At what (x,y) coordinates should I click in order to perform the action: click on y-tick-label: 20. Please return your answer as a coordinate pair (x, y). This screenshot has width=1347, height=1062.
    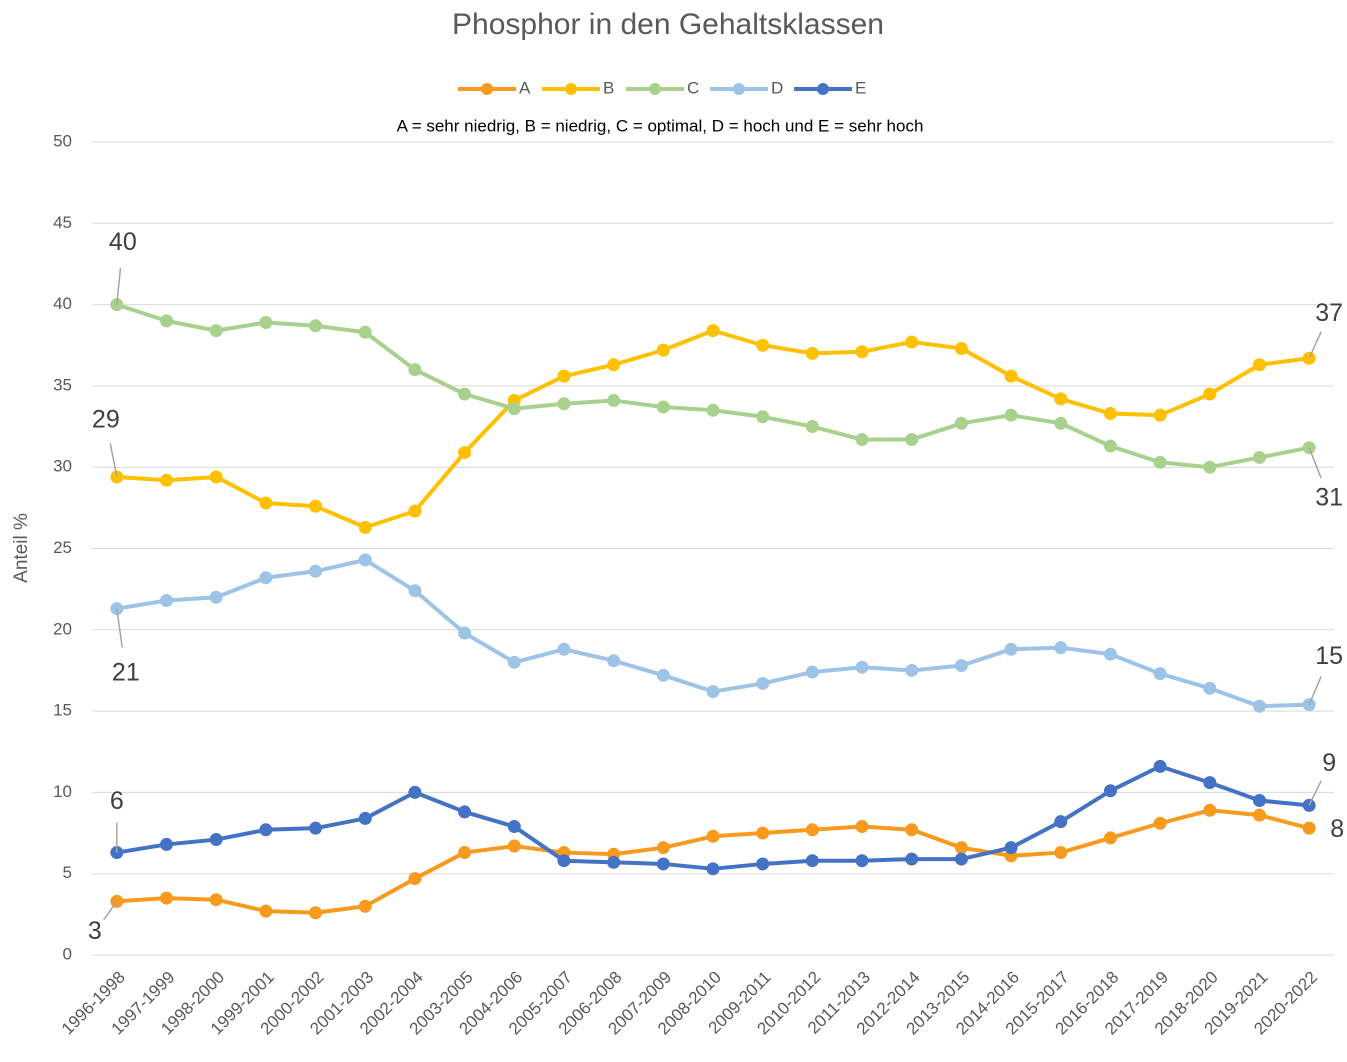
    Looking at the image, I should click on (62, 628).